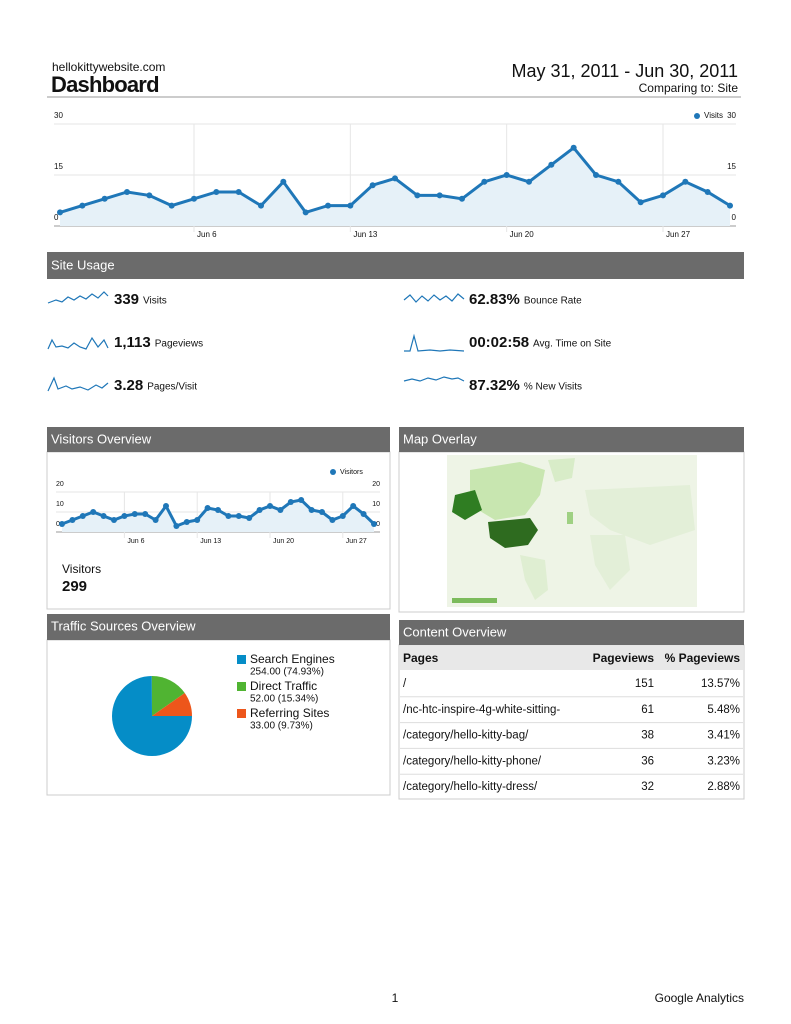 This screenshot has height=1024, width=791. I want to click on legend-value: 254.00 (74.93%), so click(287, 672).